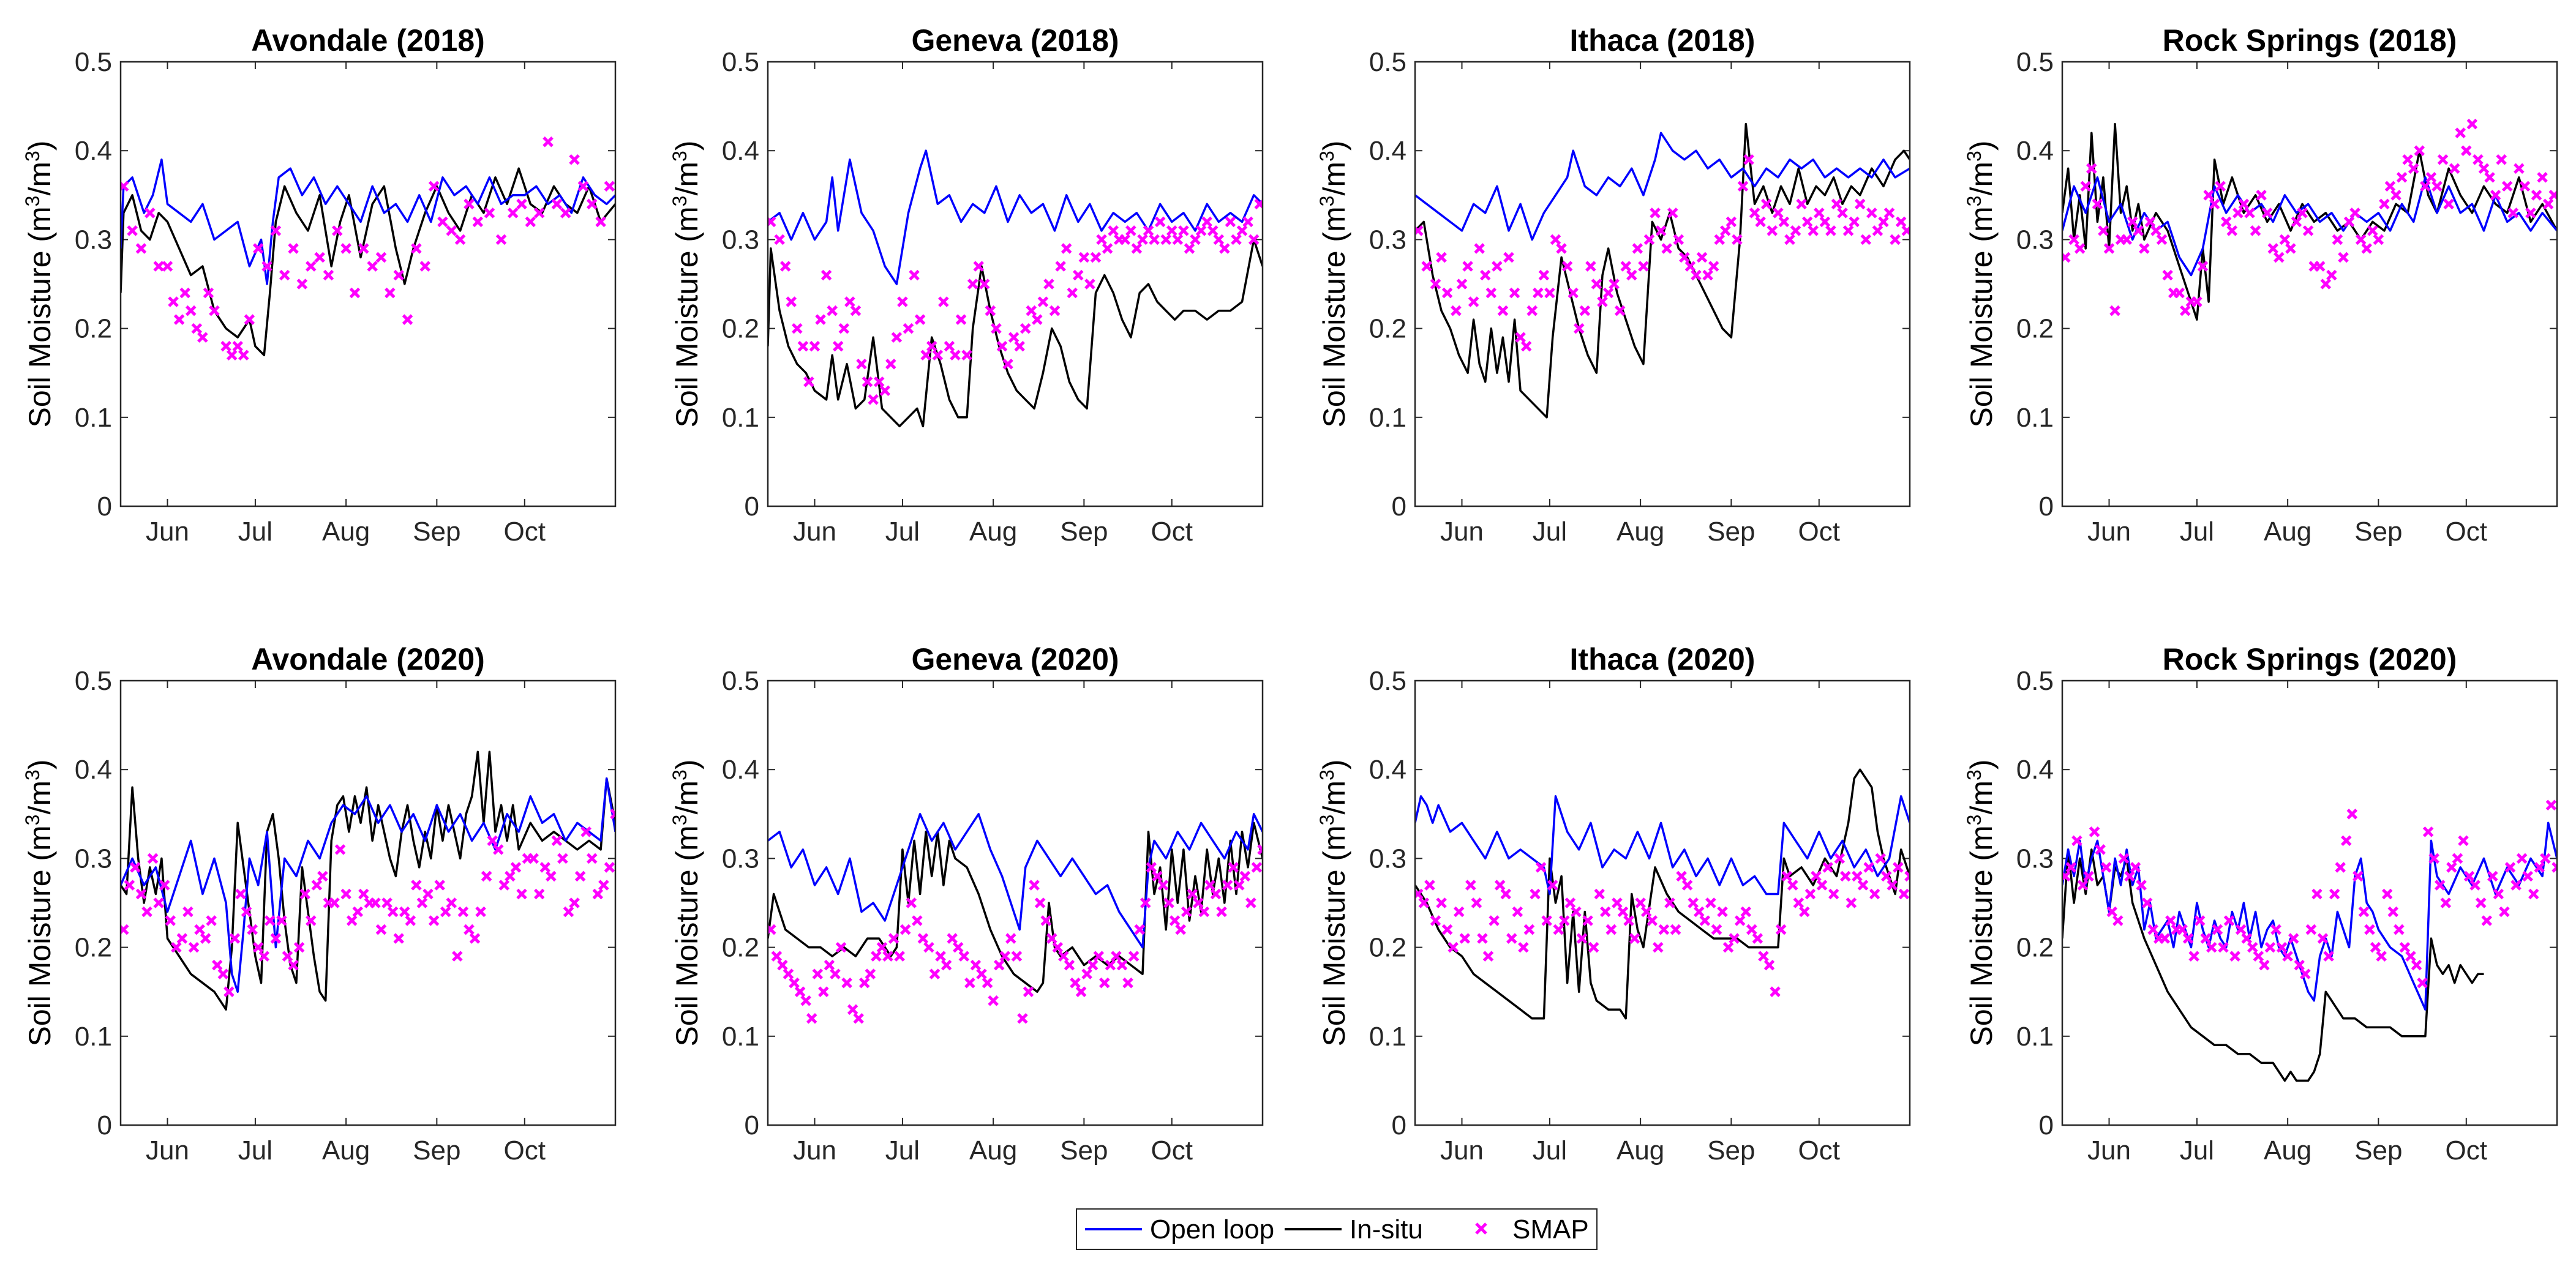  What do you see at coordinates (1663, 659) in the screenshot?
I see `chart-title: Ithaca (2020)` at bounding box center [1663, 659].